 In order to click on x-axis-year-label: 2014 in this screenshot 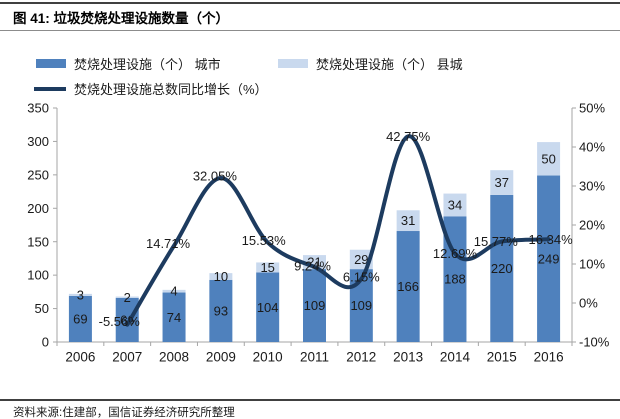, I will do `click(455, 357)`.